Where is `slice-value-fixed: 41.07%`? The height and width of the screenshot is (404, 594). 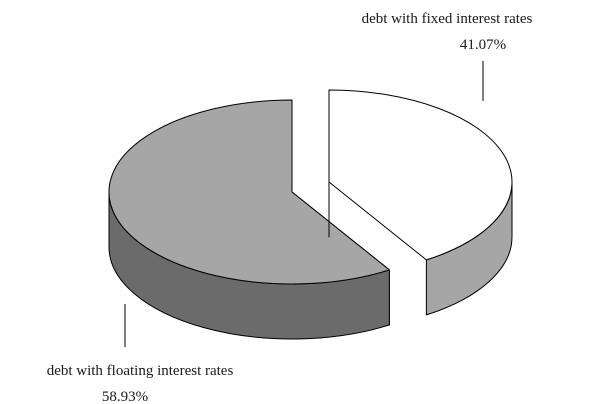 slice-value-fixed: 41.07% is located at coordinates (483, 45).